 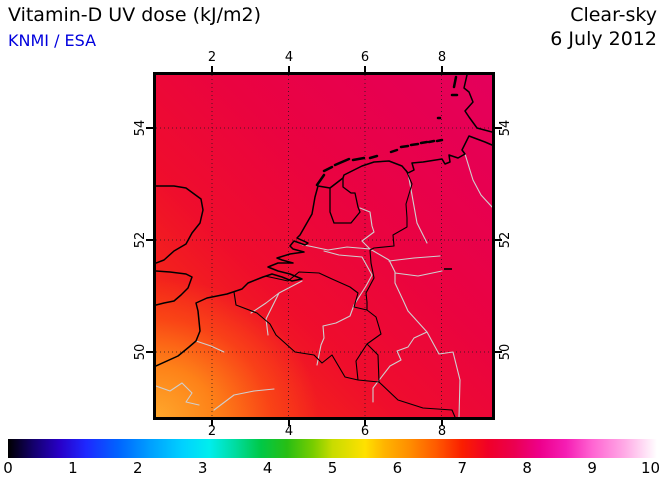 I want to click on colorbar-tick-label: 10, so click(x=650, y=468).